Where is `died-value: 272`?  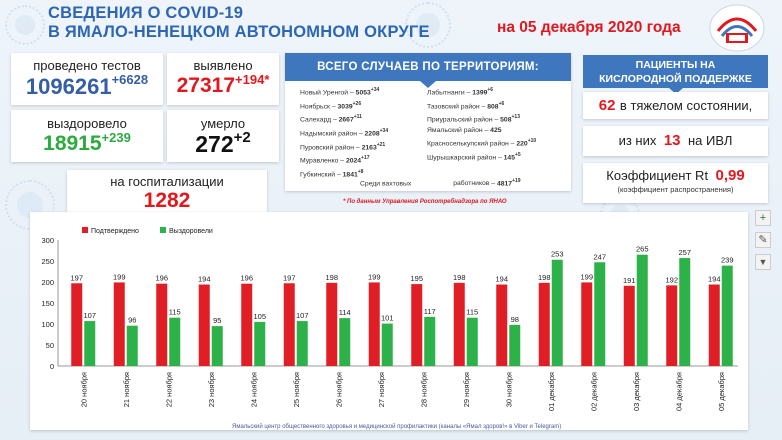
died-value: 272 is located at coordinates (214, 144).